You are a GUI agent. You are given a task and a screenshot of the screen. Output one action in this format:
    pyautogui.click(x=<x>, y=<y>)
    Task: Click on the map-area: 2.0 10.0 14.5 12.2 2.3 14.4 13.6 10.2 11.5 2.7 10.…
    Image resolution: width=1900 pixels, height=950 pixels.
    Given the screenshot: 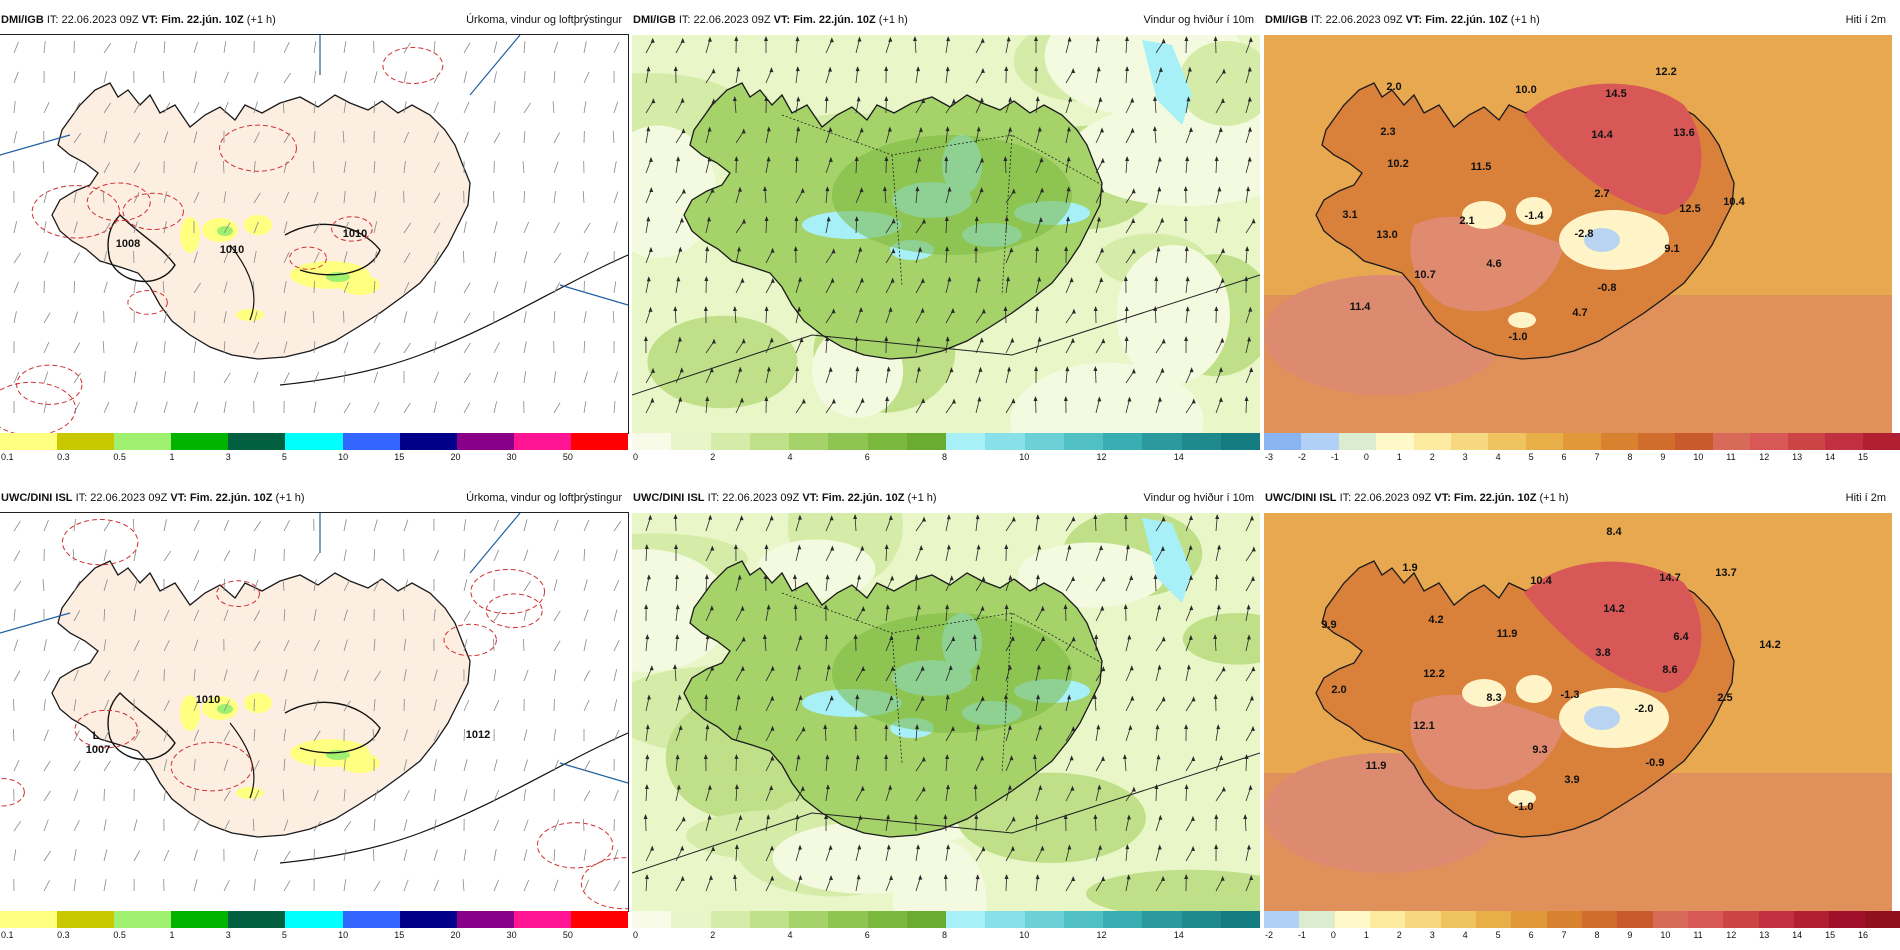 What is the action you would take?
    pyautogui.click(x=1578, y=234)
    